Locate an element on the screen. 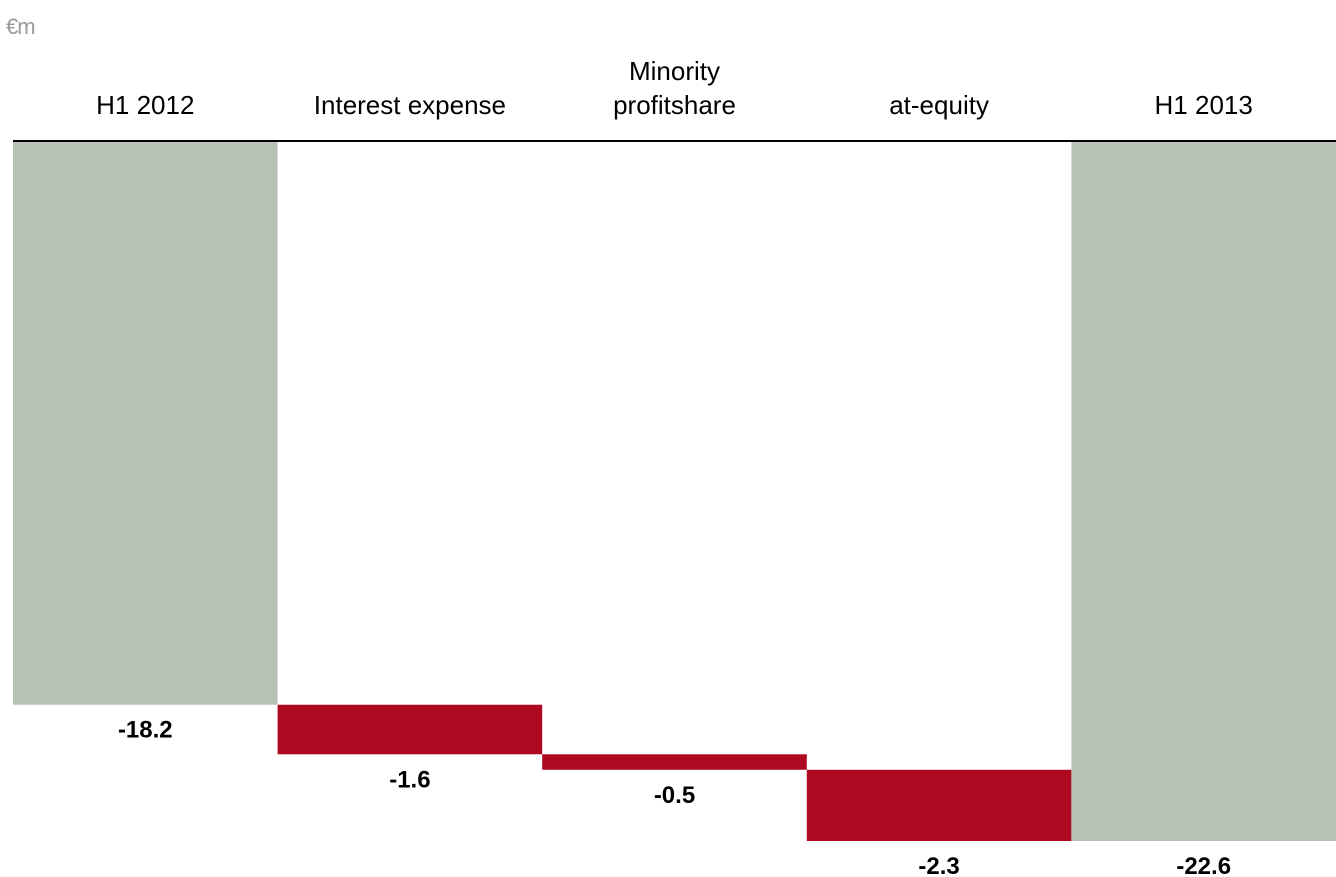 The width and height of the screenshot is (1336, 877). value-label-1: -18.2 is located at coordinates (145, 730).